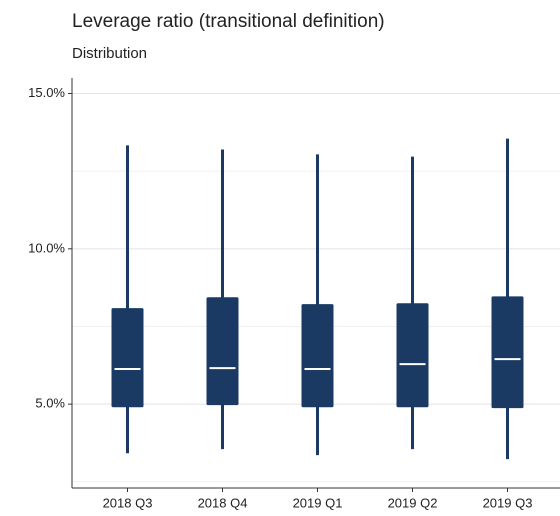 The height and width of the screenshot is (516, 560). I want to click on chart-subtitle: Distribution, so click(109, 53).